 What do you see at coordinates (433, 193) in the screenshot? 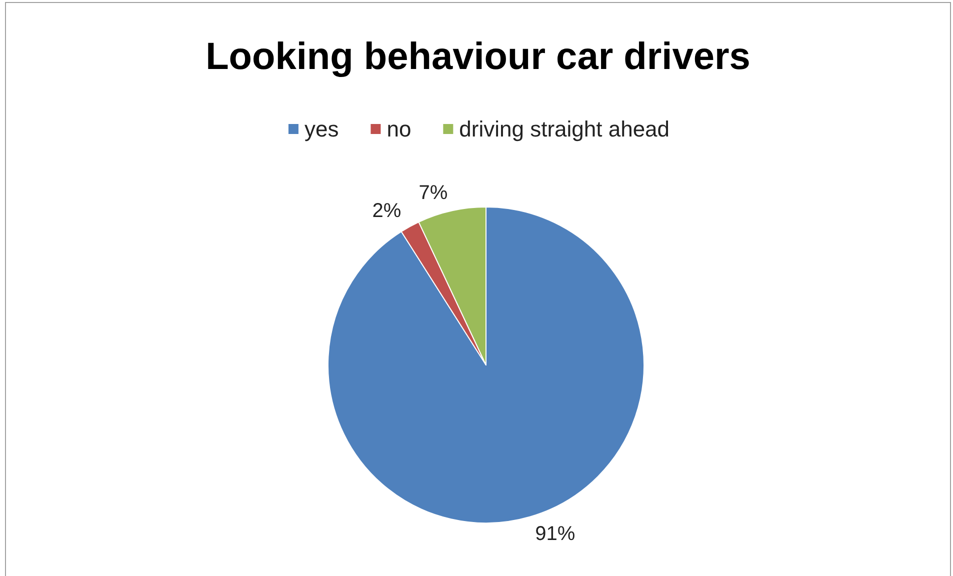
I see `data-label: 7%` at bounding box center [433, 193].